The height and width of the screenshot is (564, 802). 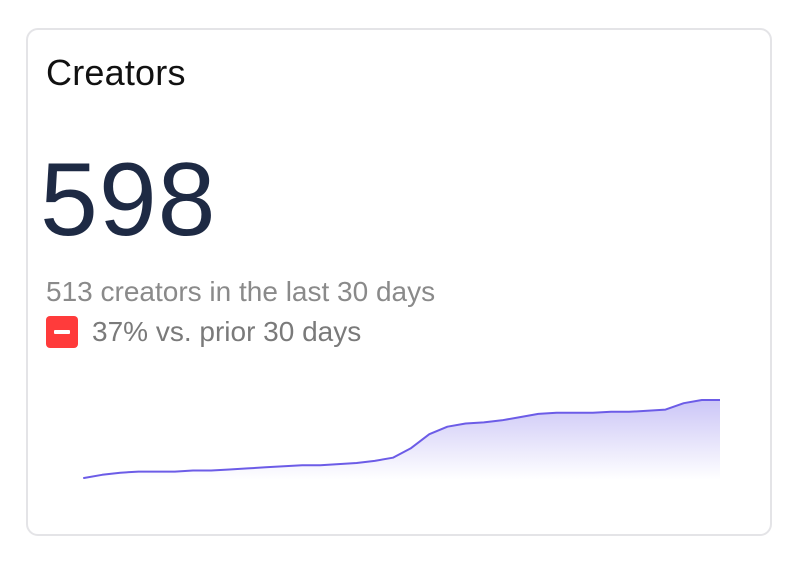 I want to click on delta-text: 37% vs. prior 30 days, so click(x=227, y=331).